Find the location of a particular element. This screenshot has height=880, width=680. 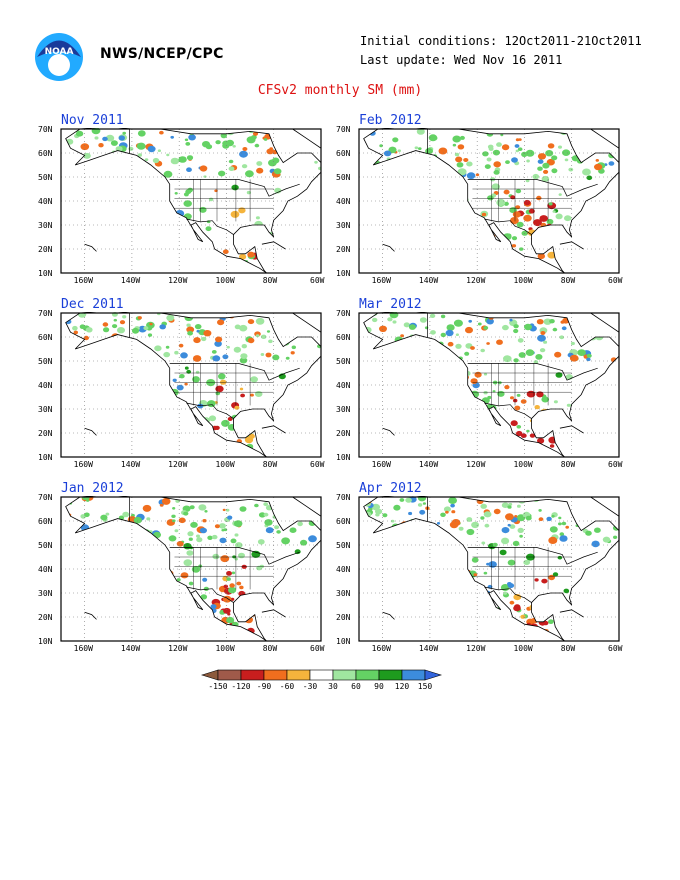

initial-conditions: Initial conditions: 12Oct2011-21Oct2011 is located at coordinates (501, 41).